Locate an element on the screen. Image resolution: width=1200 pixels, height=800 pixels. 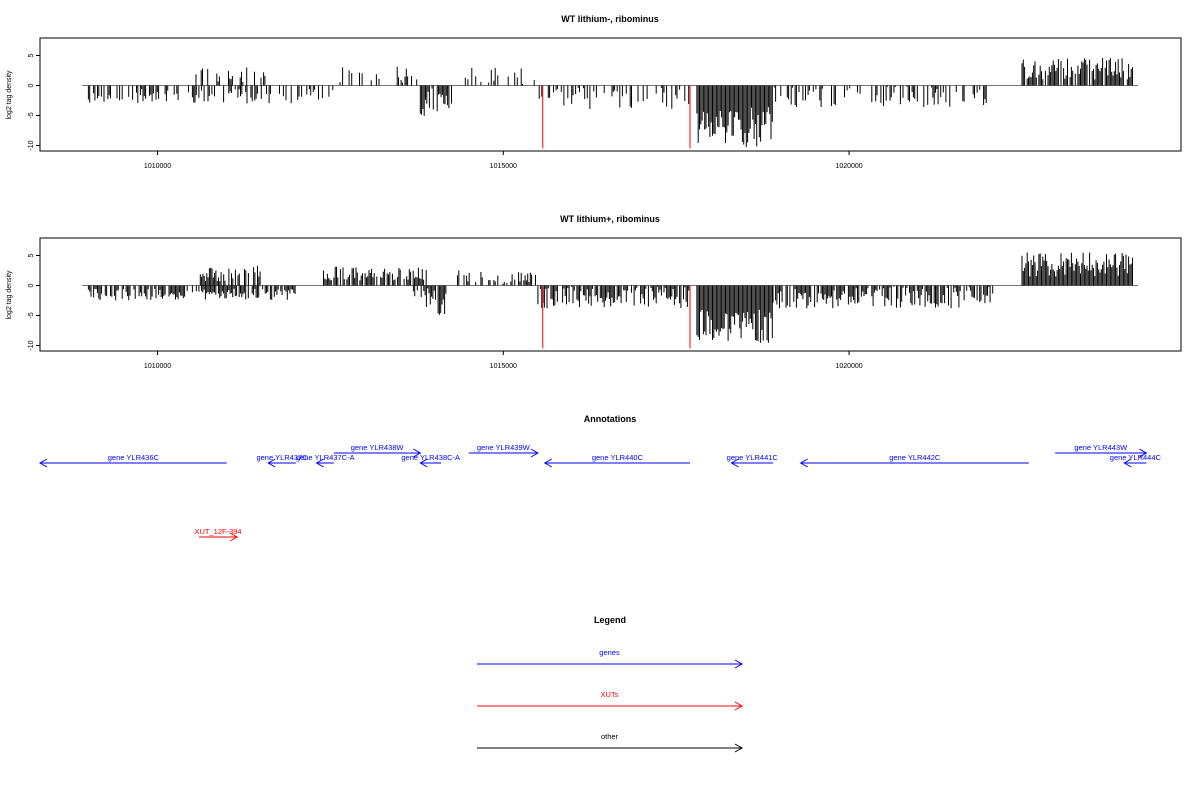
feature-label: gene YLR443W is located at coordinates (1101, 447).